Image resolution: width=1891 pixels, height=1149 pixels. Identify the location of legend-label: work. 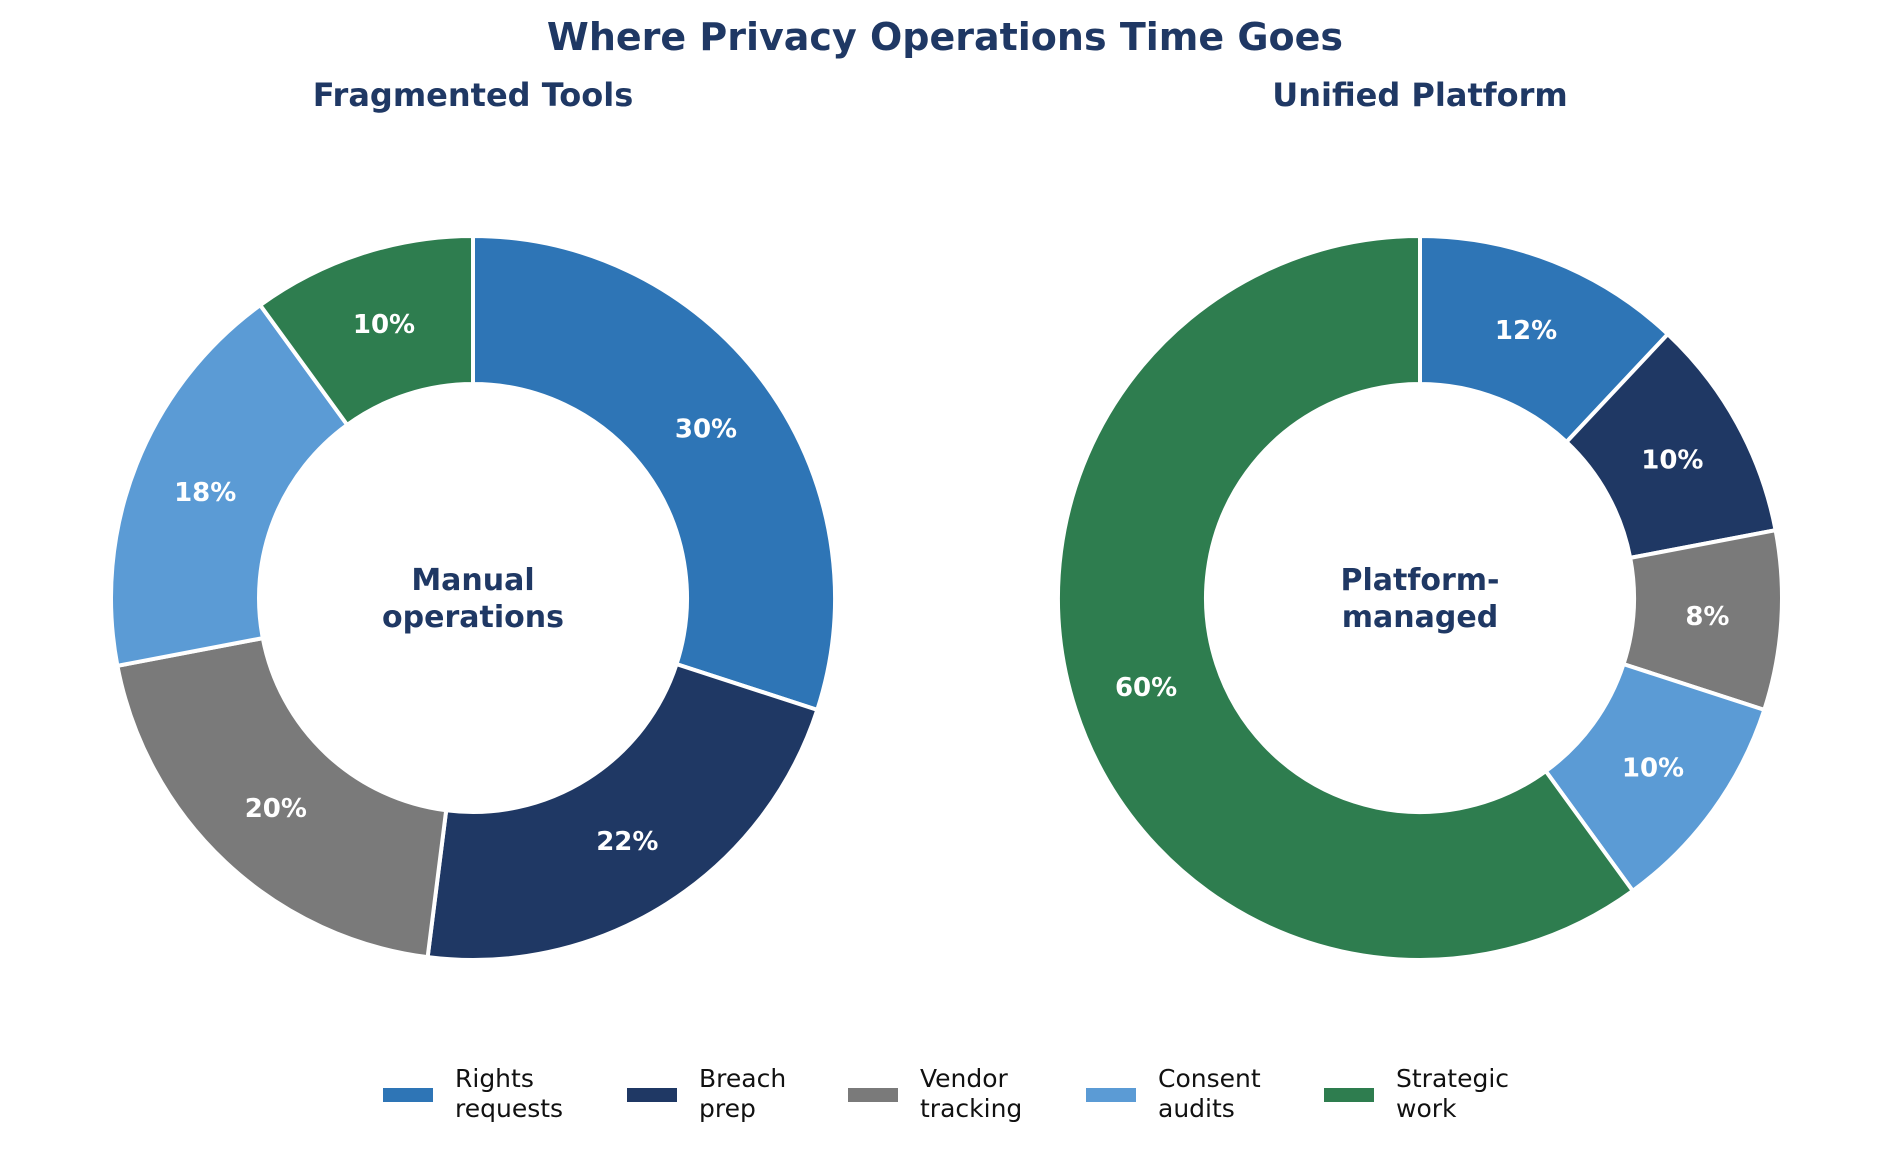
(1426, 1108).